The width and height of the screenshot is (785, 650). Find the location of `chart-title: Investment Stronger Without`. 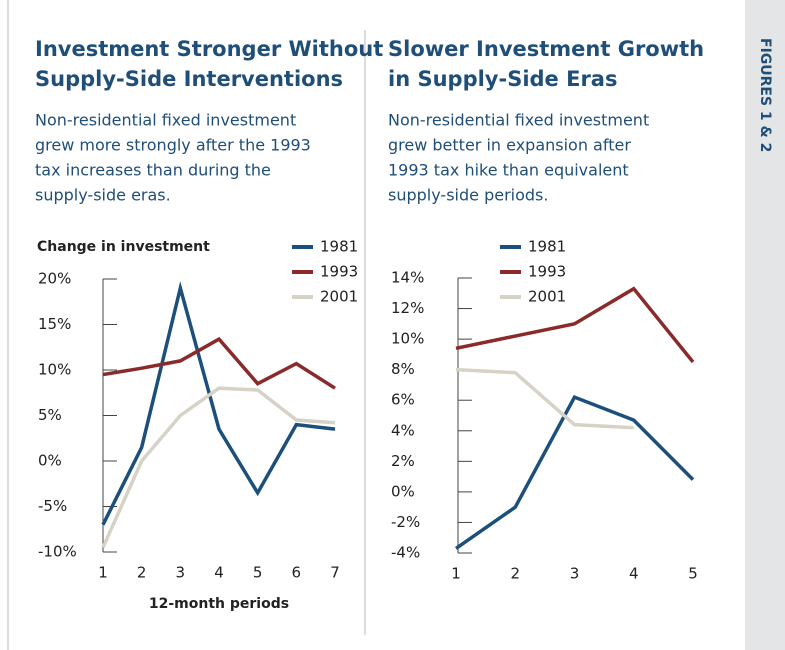

chart-title: Investment Stronger Without is located at coordinates (209, 49).